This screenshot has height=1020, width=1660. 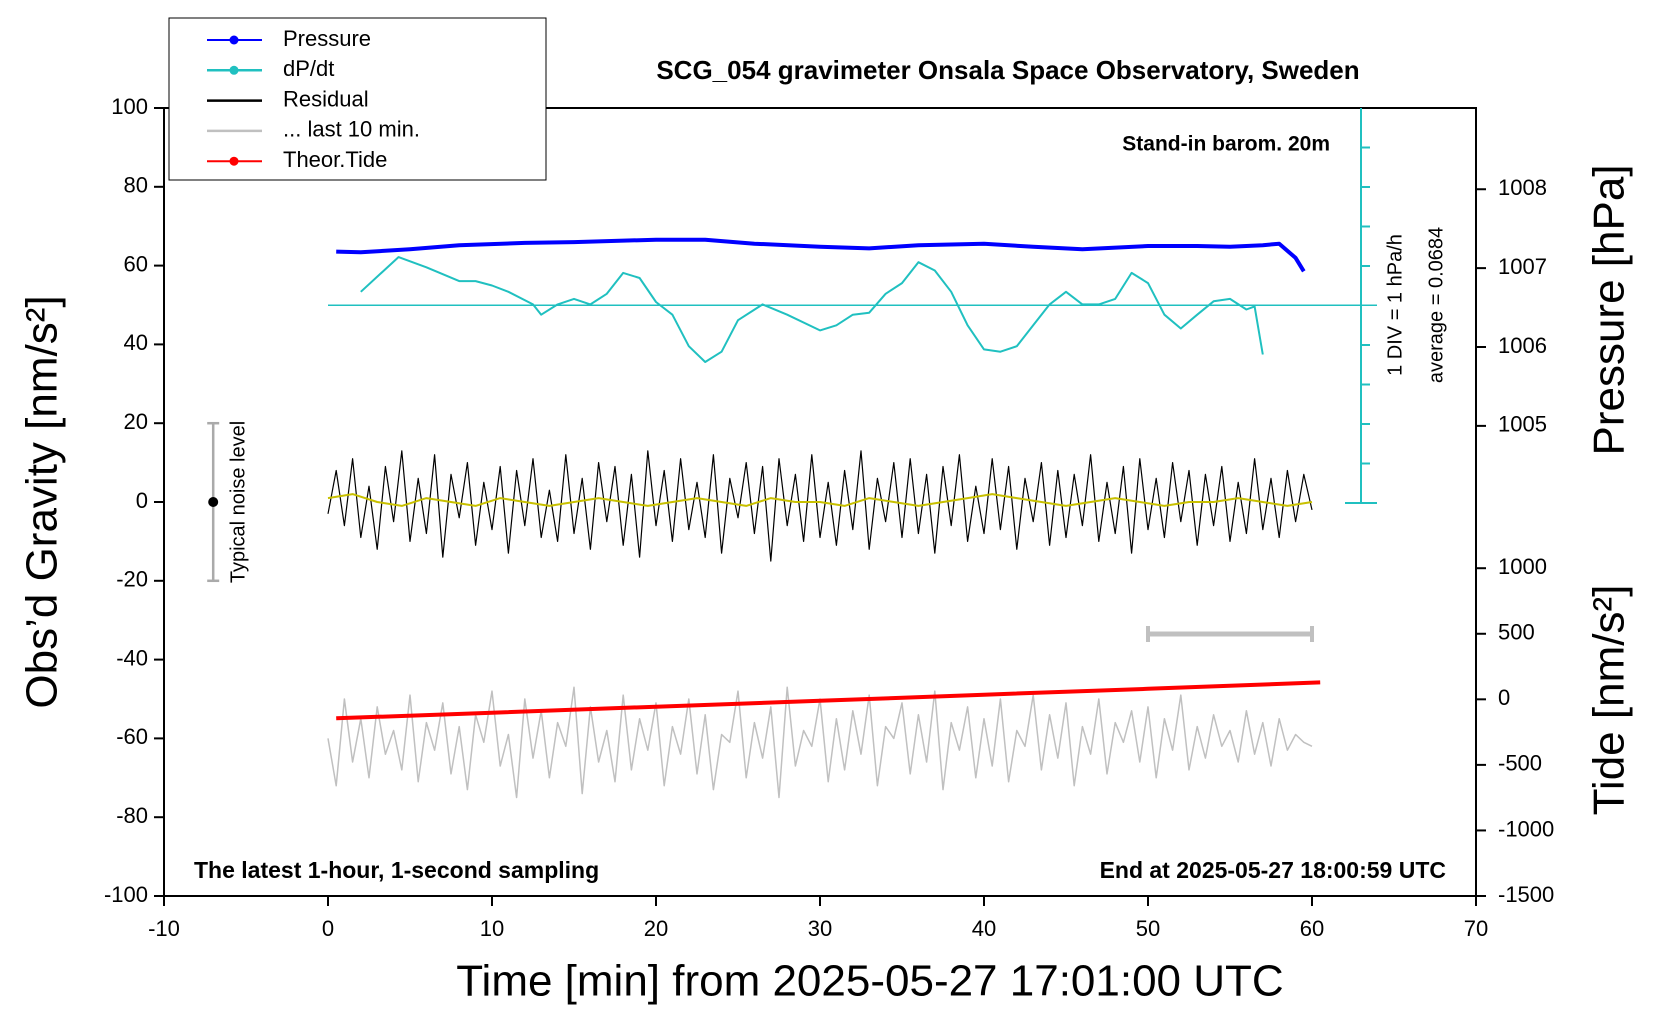 I want to click on y2-axis-label: Pressure [hPa], so click(x=1609, y=309).